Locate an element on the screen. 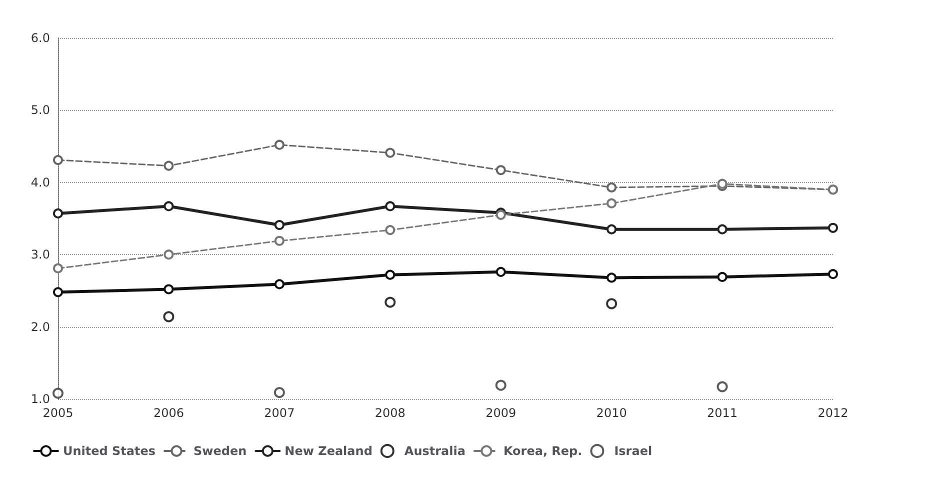 This screenshot has height=477, width=931. legend-label: New Zealand is located at coordinates (328, 451).